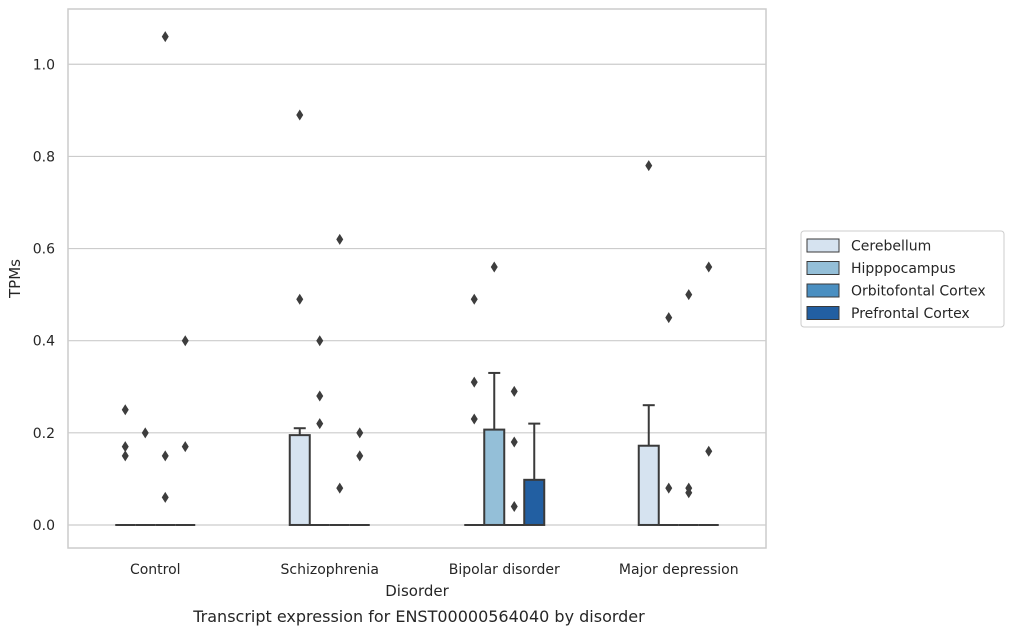  Describe the element at coordinates (44, 157) in the screenshot. I see `y-tick-label: 0.8` at that location.